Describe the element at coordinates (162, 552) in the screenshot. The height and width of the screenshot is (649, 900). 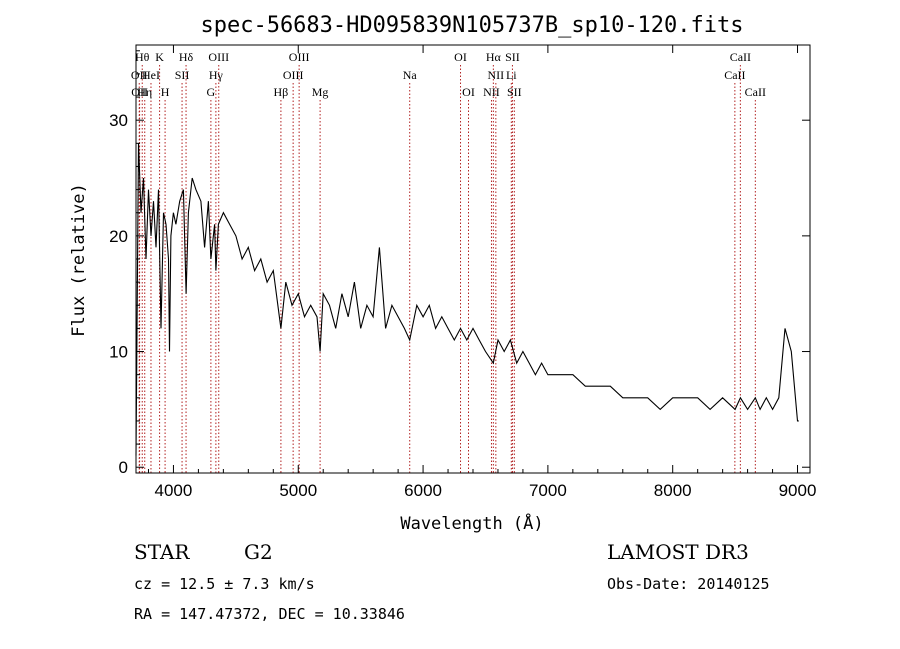
I see `object-class: STAR` at that location.